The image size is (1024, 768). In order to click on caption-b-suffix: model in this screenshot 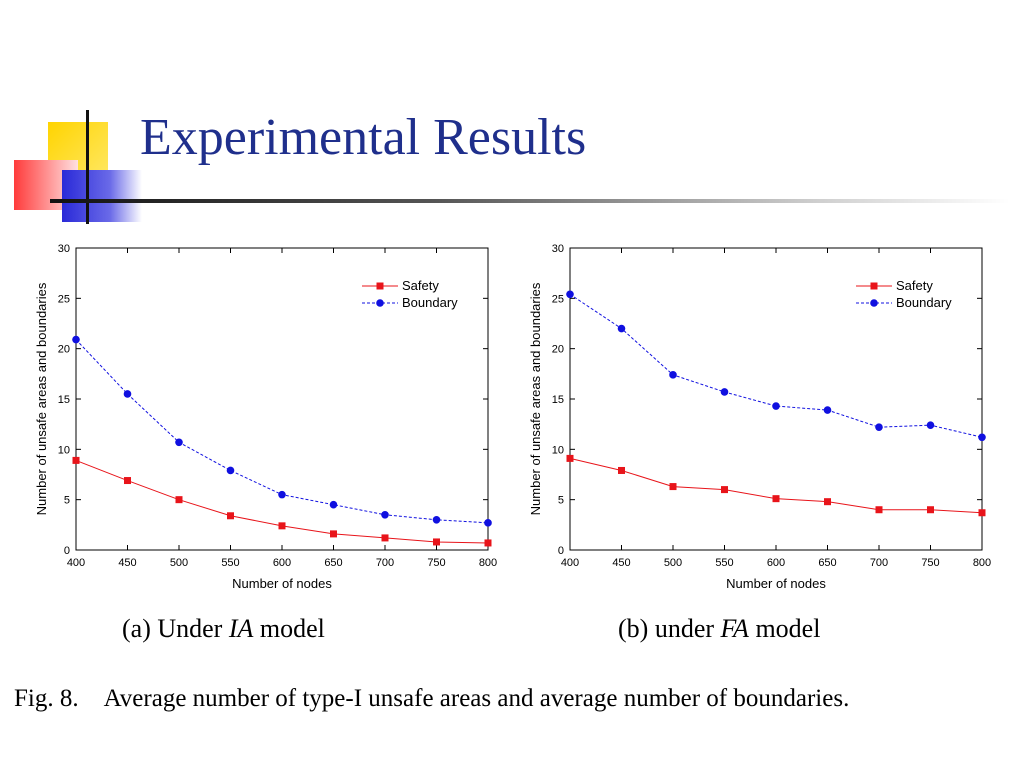, I will do `click(784, 628)`.